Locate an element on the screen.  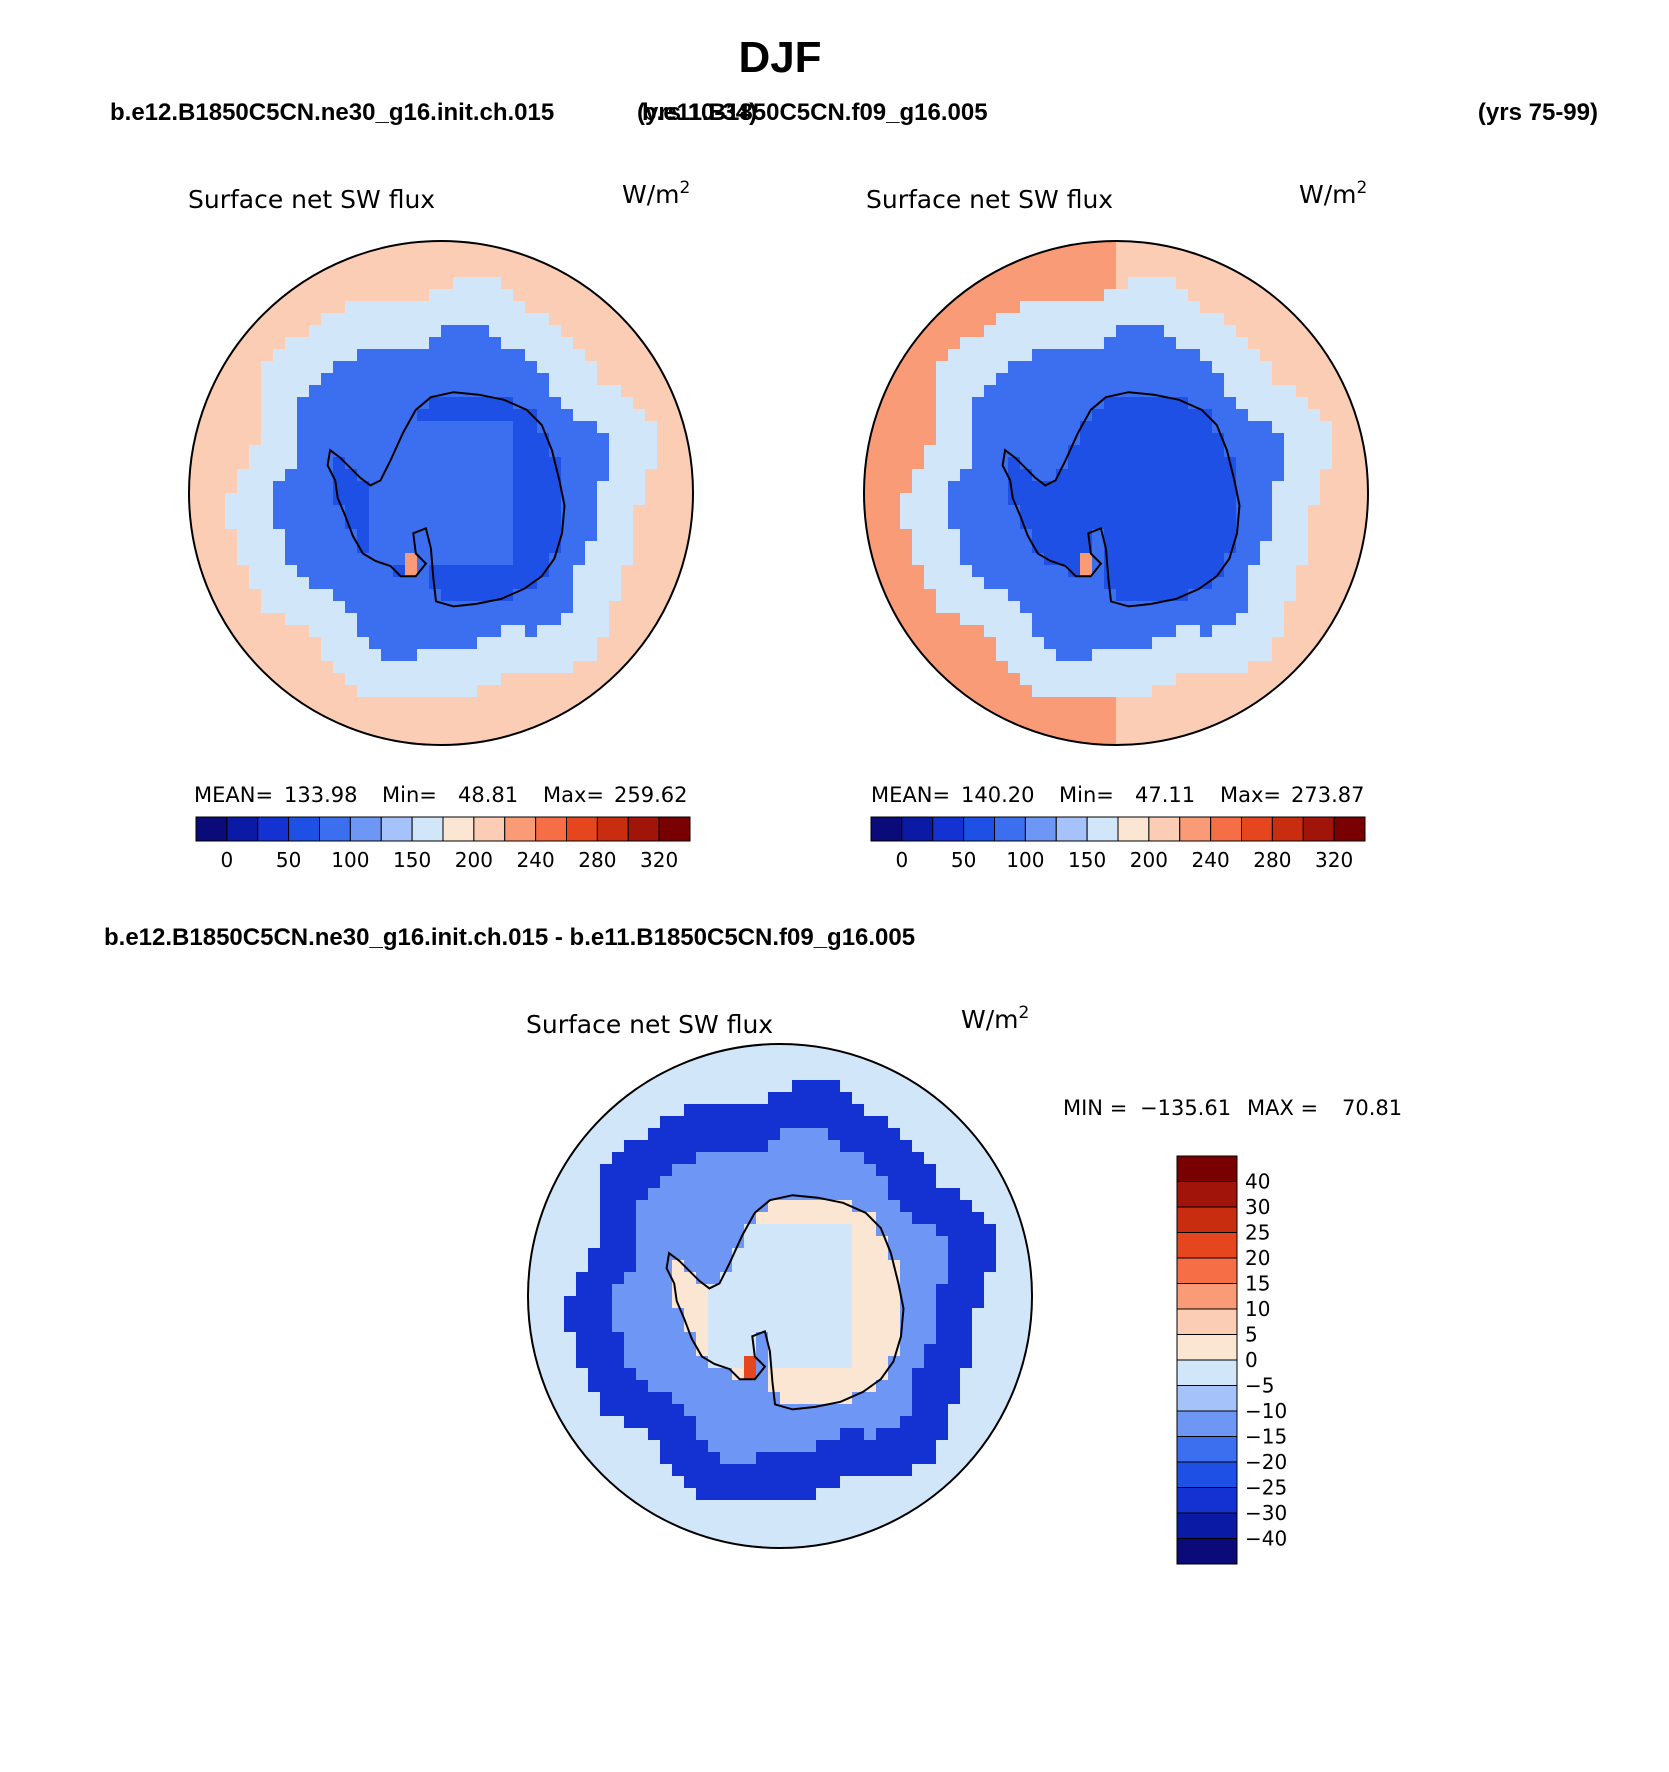
colorbar-tick-label: 150 is located at coordinates (412, 860).